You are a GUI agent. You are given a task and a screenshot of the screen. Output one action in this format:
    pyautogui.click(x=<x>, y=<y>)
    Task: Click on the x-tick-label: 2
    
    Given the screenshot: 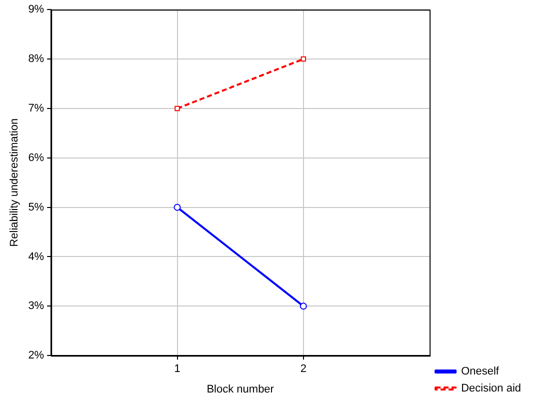 What is the action you would take?
    pyautogui.click(x=303, y=369)
    